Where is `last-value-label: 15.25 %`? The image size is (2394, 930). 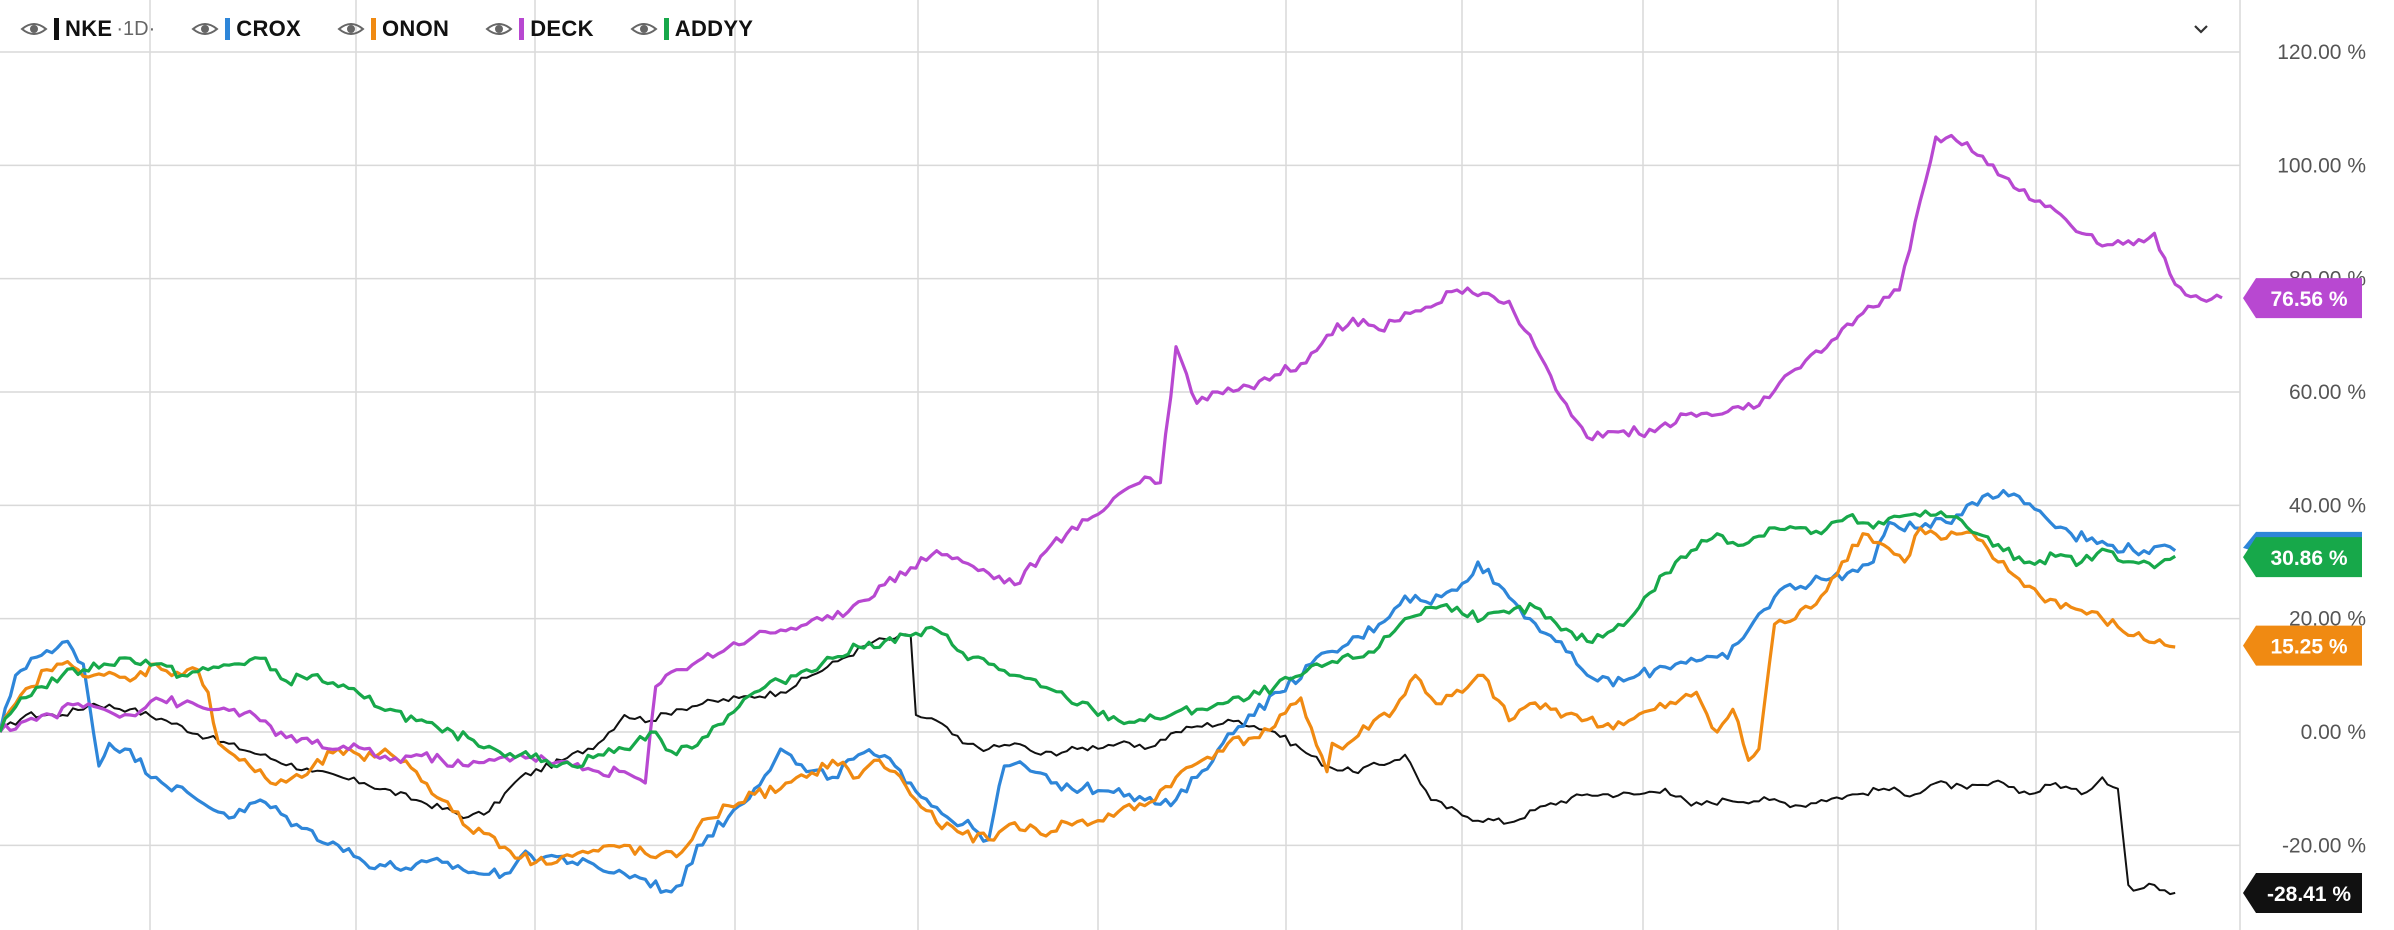
last-value-label: 15.25 % is located at coordinates (2308, 647).